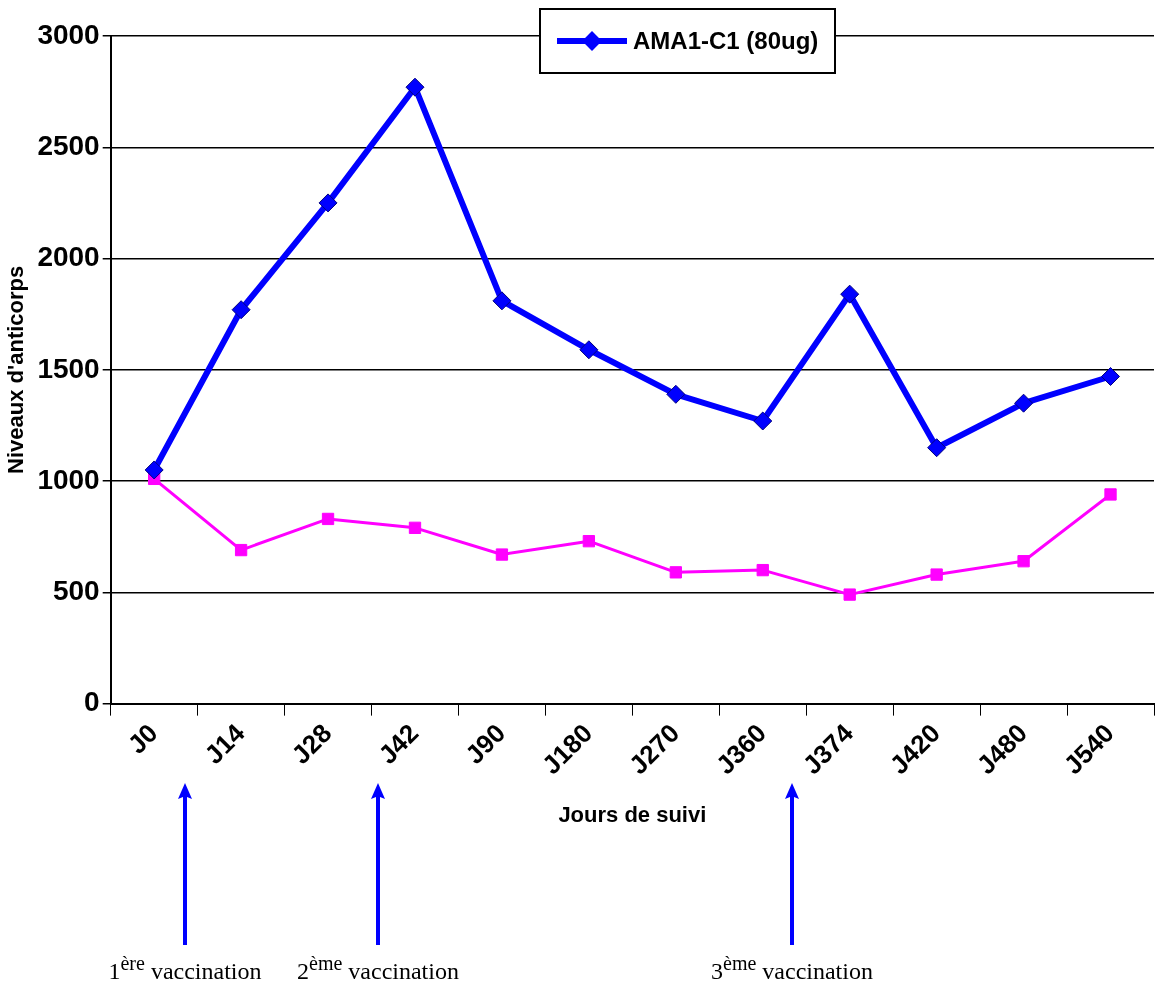  I want to click on y-tick-label: 2000, so click(68, 257).